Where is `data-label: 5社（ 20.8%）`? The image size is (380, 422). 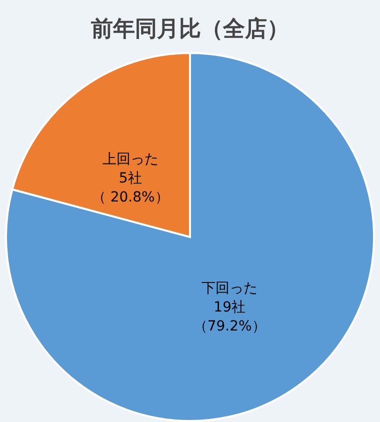 data-label: 5社（ 20.8%） is located at coordinates (130, 188).